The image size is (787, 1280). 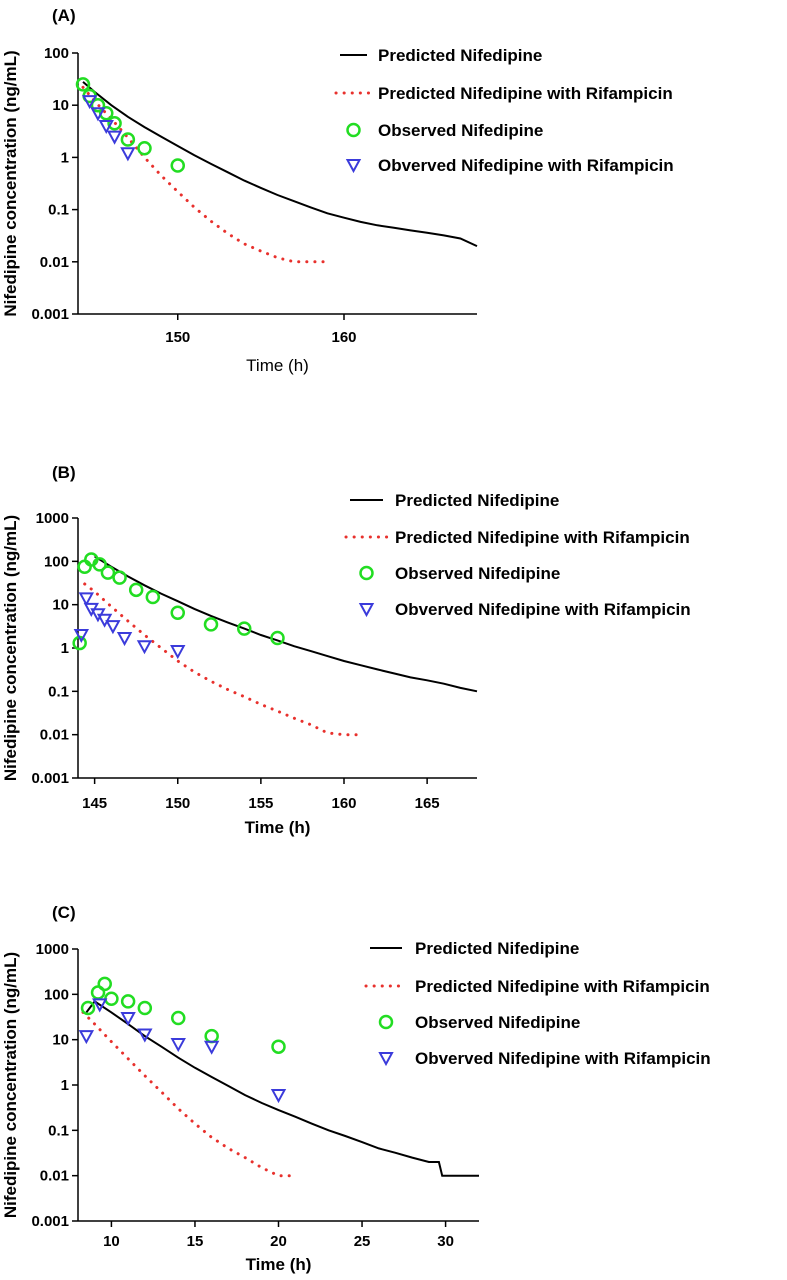 What do you see at coordinates (64, 472) in the screenshot?
I see `panel-label: (B)` at bounding box center [64, 472].